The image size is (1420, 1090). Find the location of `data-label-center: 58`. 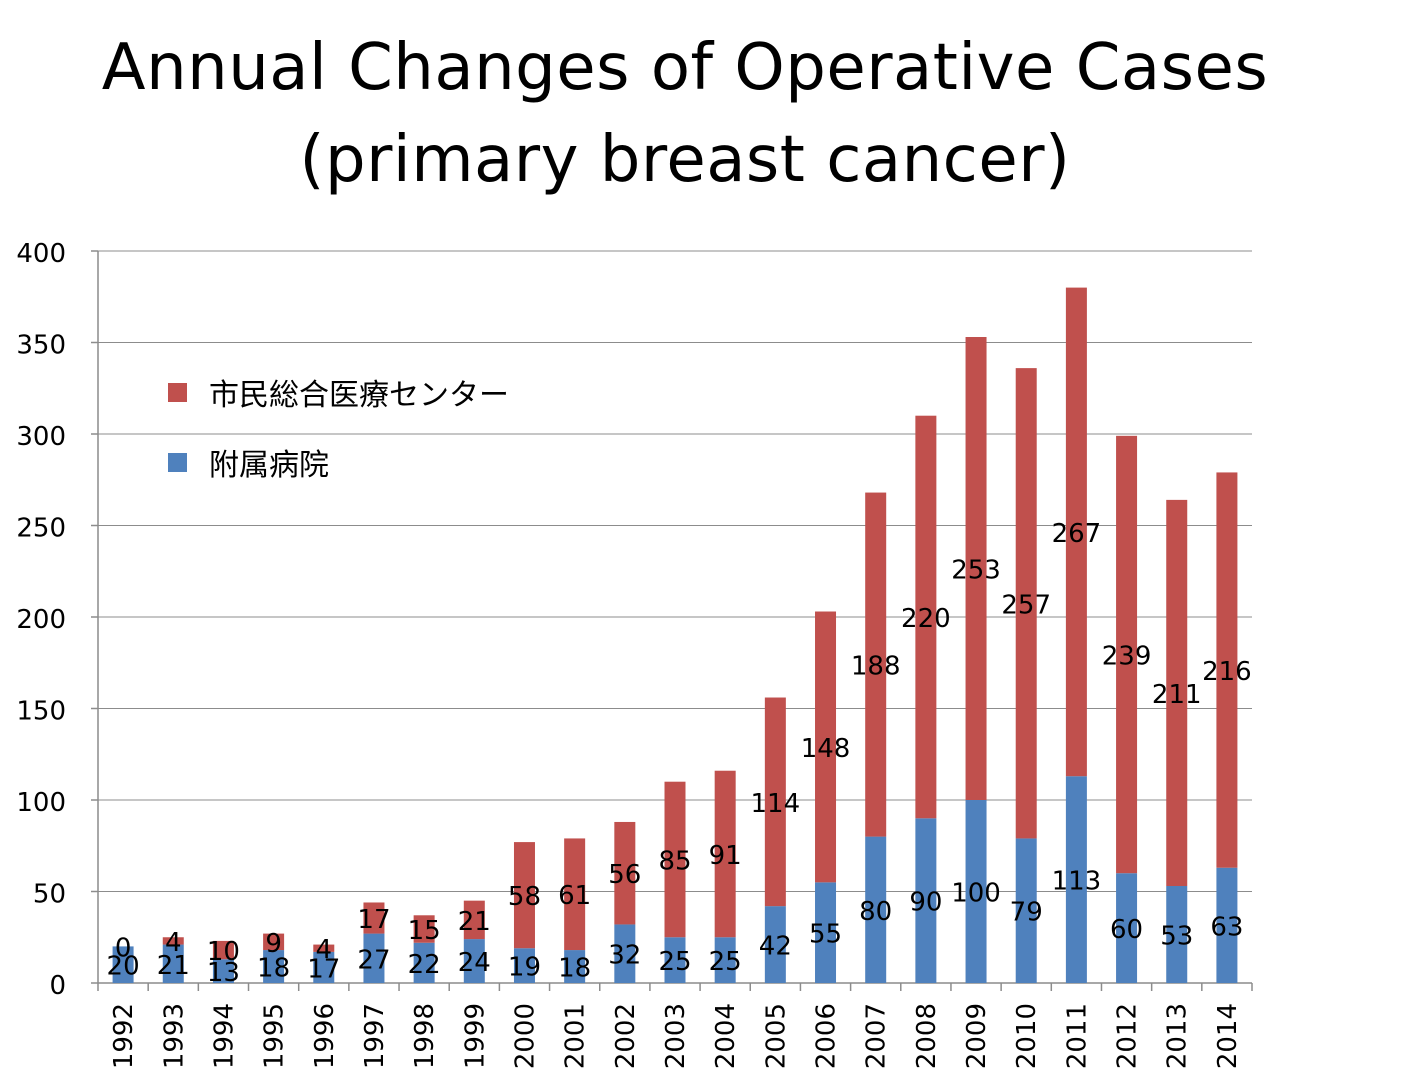

data-label-center: 58 is located at coordinates (524, 897).